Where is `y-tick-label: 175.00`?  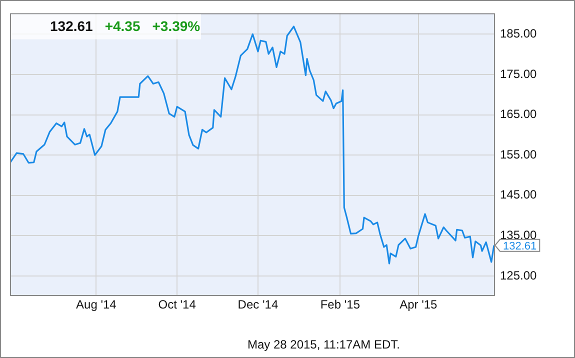
y-tick-label: 175.00 is located at coordinates (519, 73).